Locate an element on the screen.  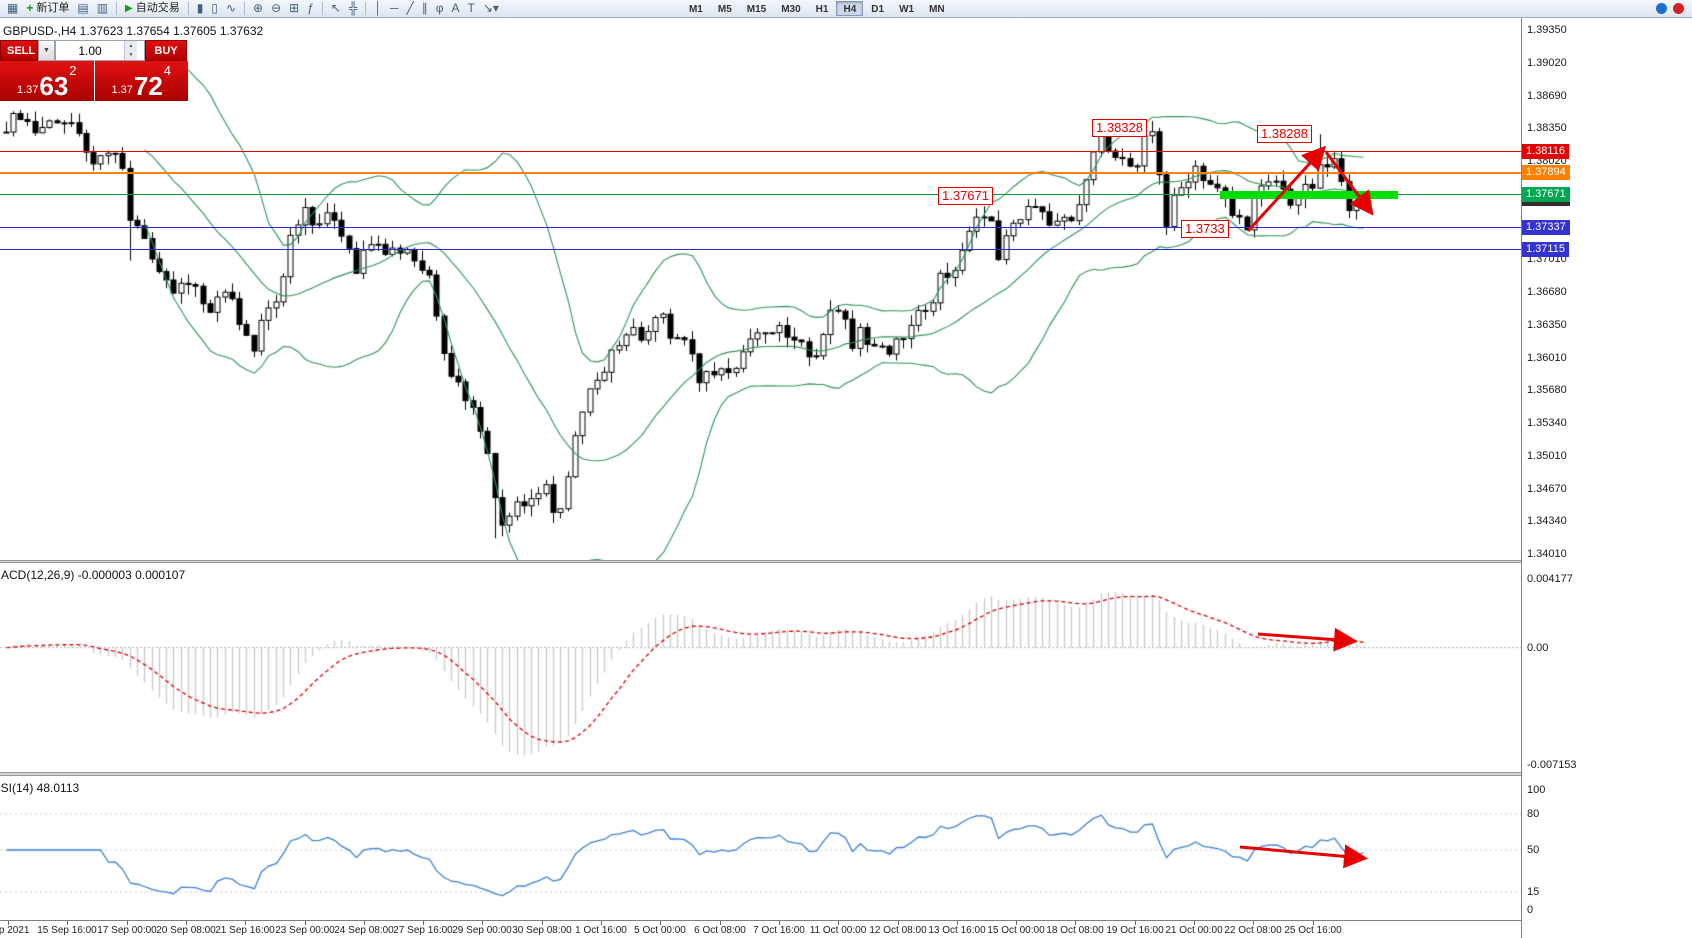
horizontal-line-1.37337 is located at coordinates (760, 227).